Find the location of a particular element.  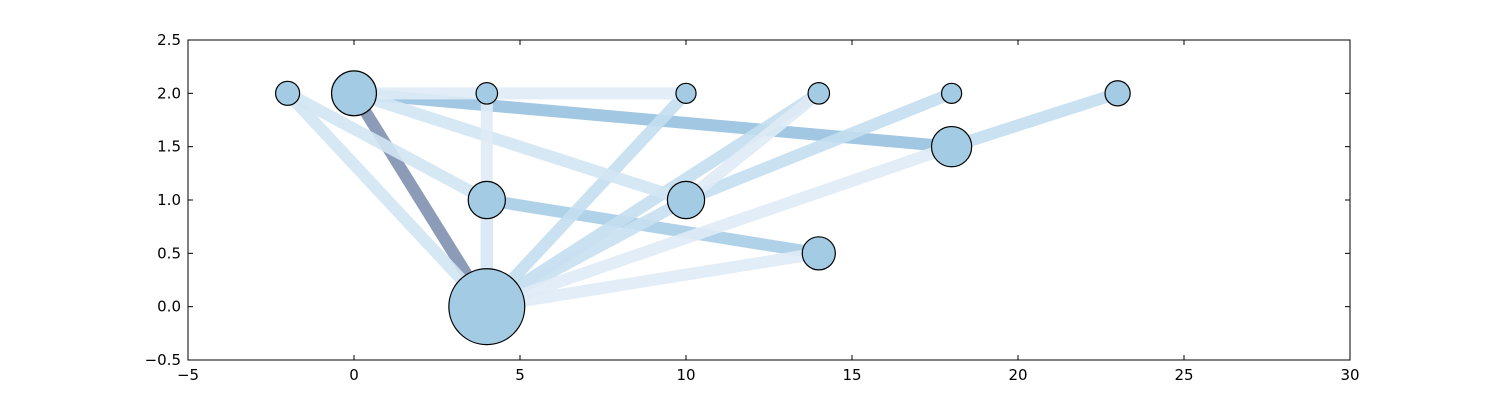

y-tick-label: 0.0 is located at coordinates (169, 307).